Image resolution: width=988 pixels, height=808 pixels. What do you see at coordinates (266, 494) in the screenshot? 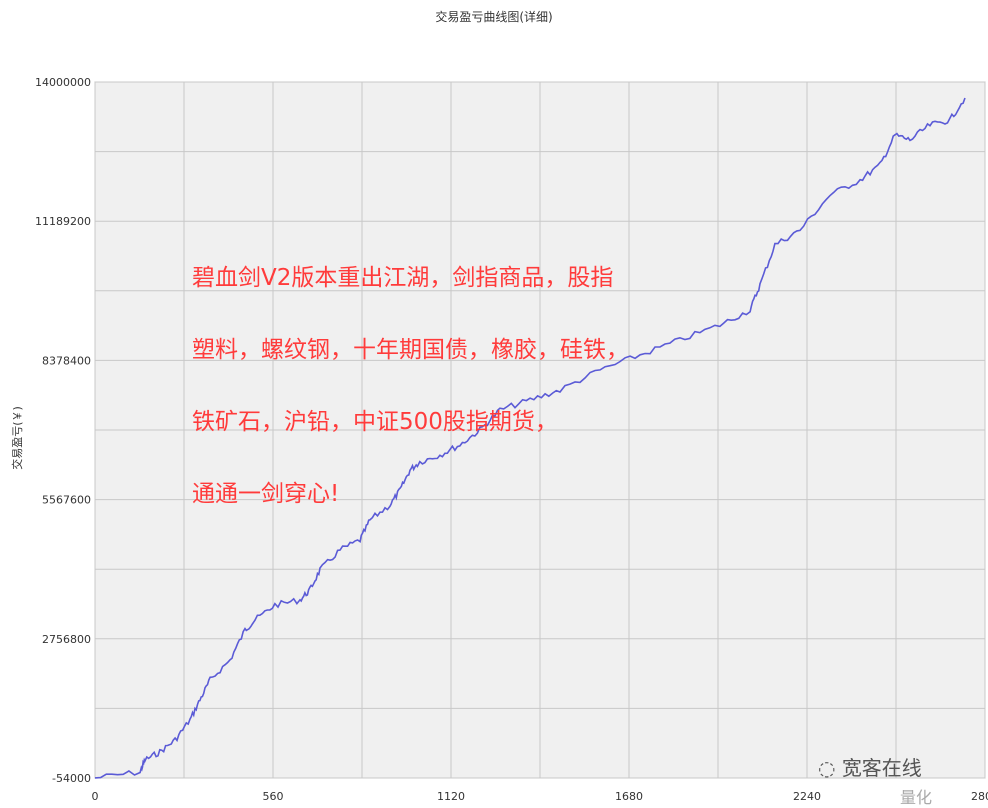
I see `annotation-line: 通通一剑穿心!` at bounding box center [266, 494].